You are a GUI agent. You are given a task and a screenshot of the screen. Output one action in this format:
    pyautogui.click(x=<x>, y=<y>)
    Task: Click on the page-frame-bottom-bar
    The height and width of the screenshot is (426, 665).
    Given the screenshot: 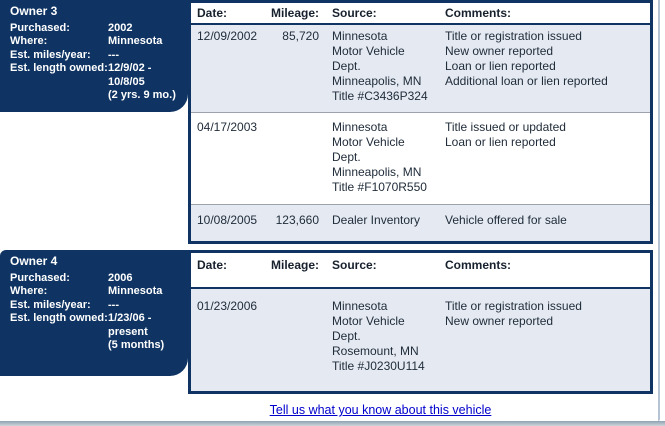 What is the action you would take?
    pyautogui.click(x=332, y=423)
    